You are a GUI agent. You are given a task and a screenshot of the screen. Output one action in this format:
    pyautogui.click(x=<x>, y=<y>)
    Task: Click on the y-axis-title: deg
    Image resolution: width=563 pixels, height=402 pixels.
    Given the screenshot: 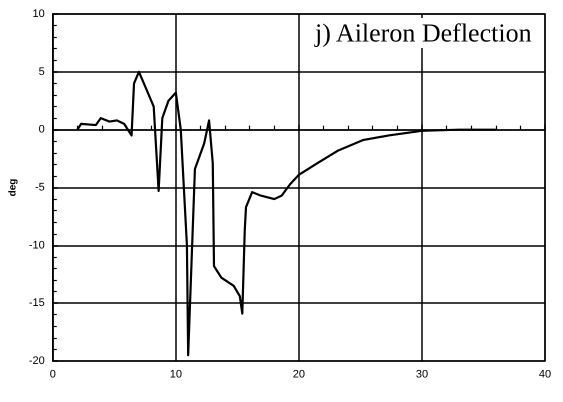 What is the action you would take?
    pyautogui.click(x=13, y=187)
    